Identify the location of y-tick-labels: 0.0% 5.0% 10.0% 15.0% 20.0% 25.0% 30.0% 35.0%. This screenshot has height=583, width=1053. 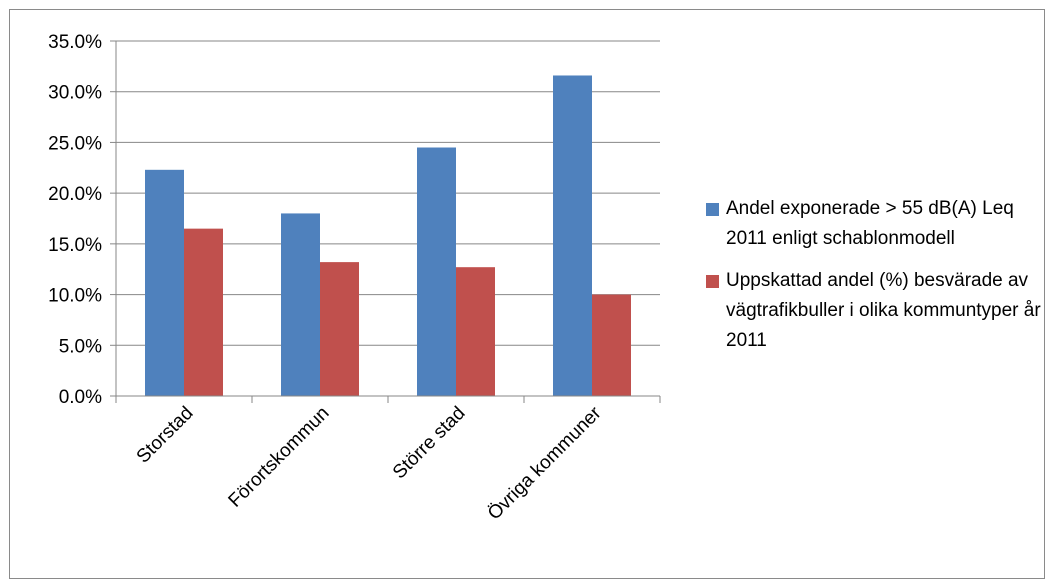
(75, 220).